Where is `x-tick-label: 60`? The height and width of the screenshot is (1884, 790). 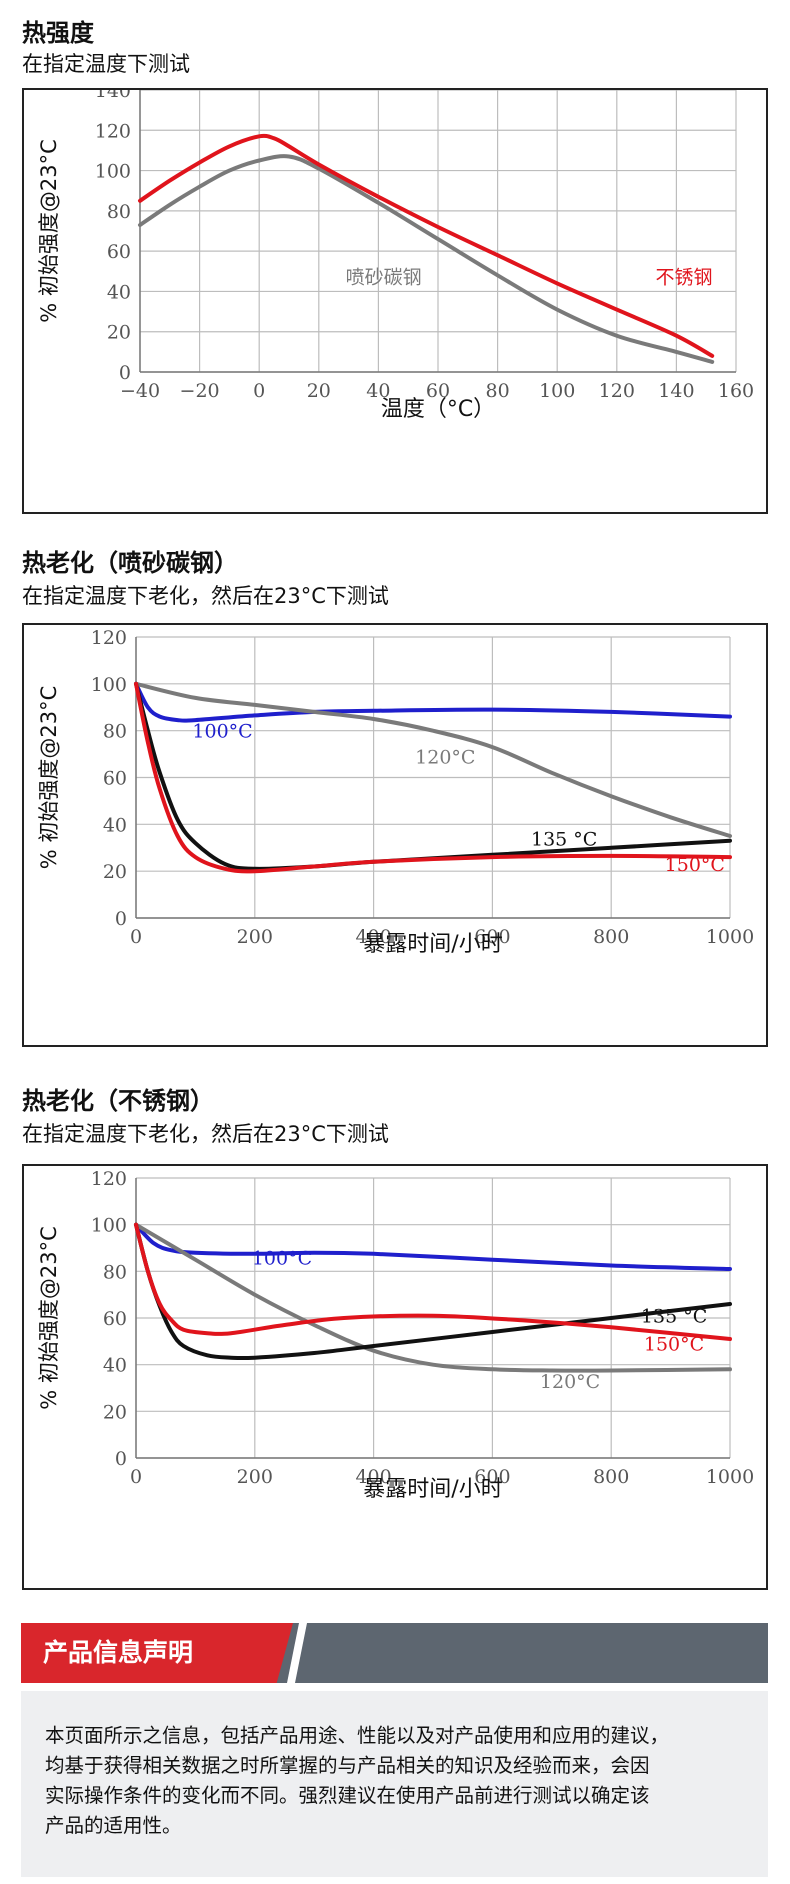 x-tick-label: 60 is located at coordinates (438, 391).